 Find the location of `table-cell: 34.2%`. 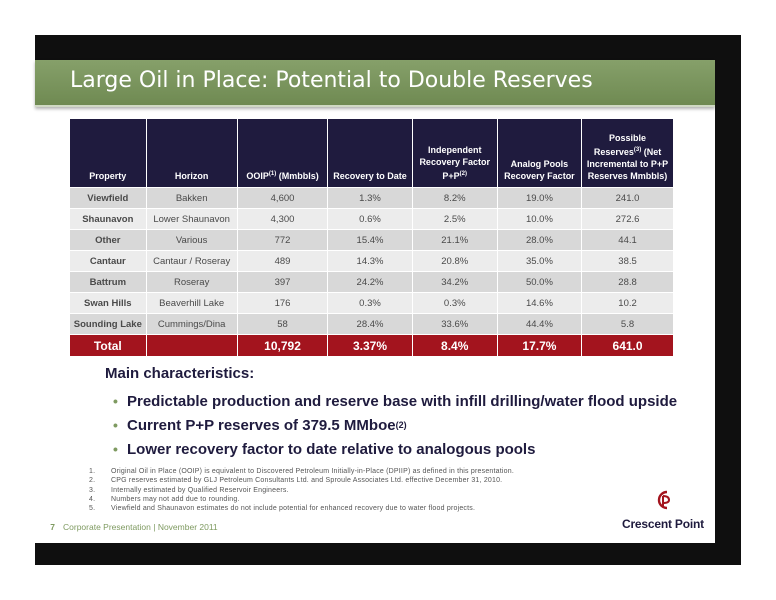

table-cell: 34.2% is located at coordinates (454, 282).